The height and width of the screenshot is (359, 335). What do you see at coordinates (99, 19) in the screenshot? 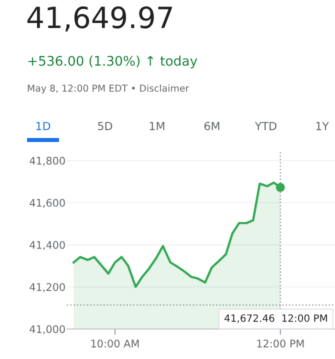
I see `chart-title: 41,649.97` at bounding box center [99, 19].